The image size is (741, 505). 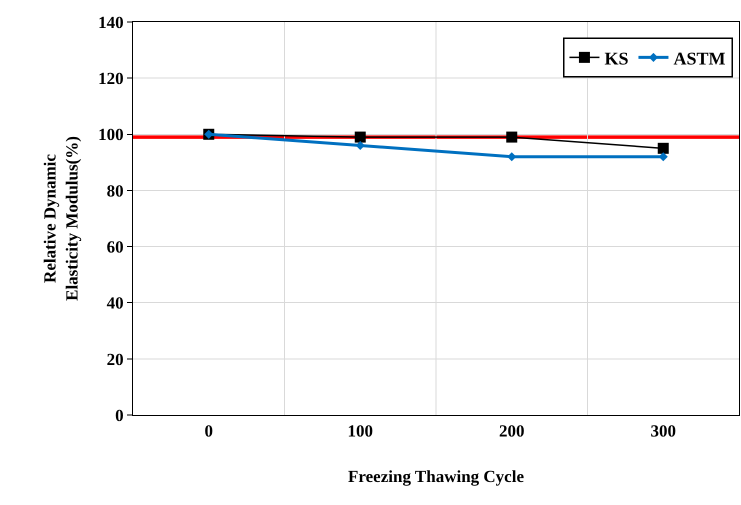 I want to click on x-tick-label: 300, so click(x=663, y=430).